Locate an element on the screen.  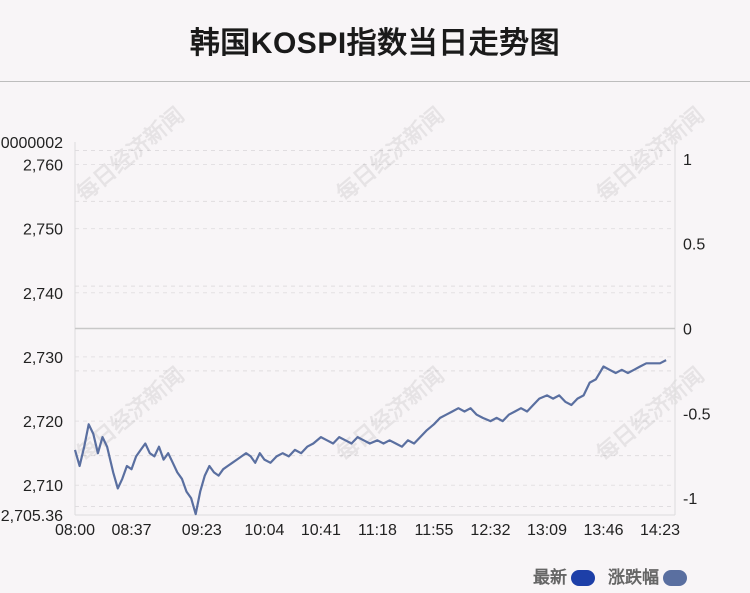
y-right-tick-label: -0.5 is located at coordinates (697, 414).